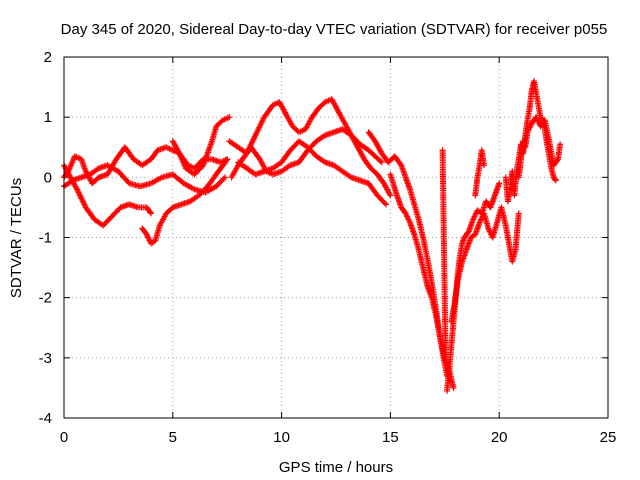 This screenshot has height=480, width=640. Describe the element at coordinates (312, 173) in the screenshot. I see `series-track-h` at that location.